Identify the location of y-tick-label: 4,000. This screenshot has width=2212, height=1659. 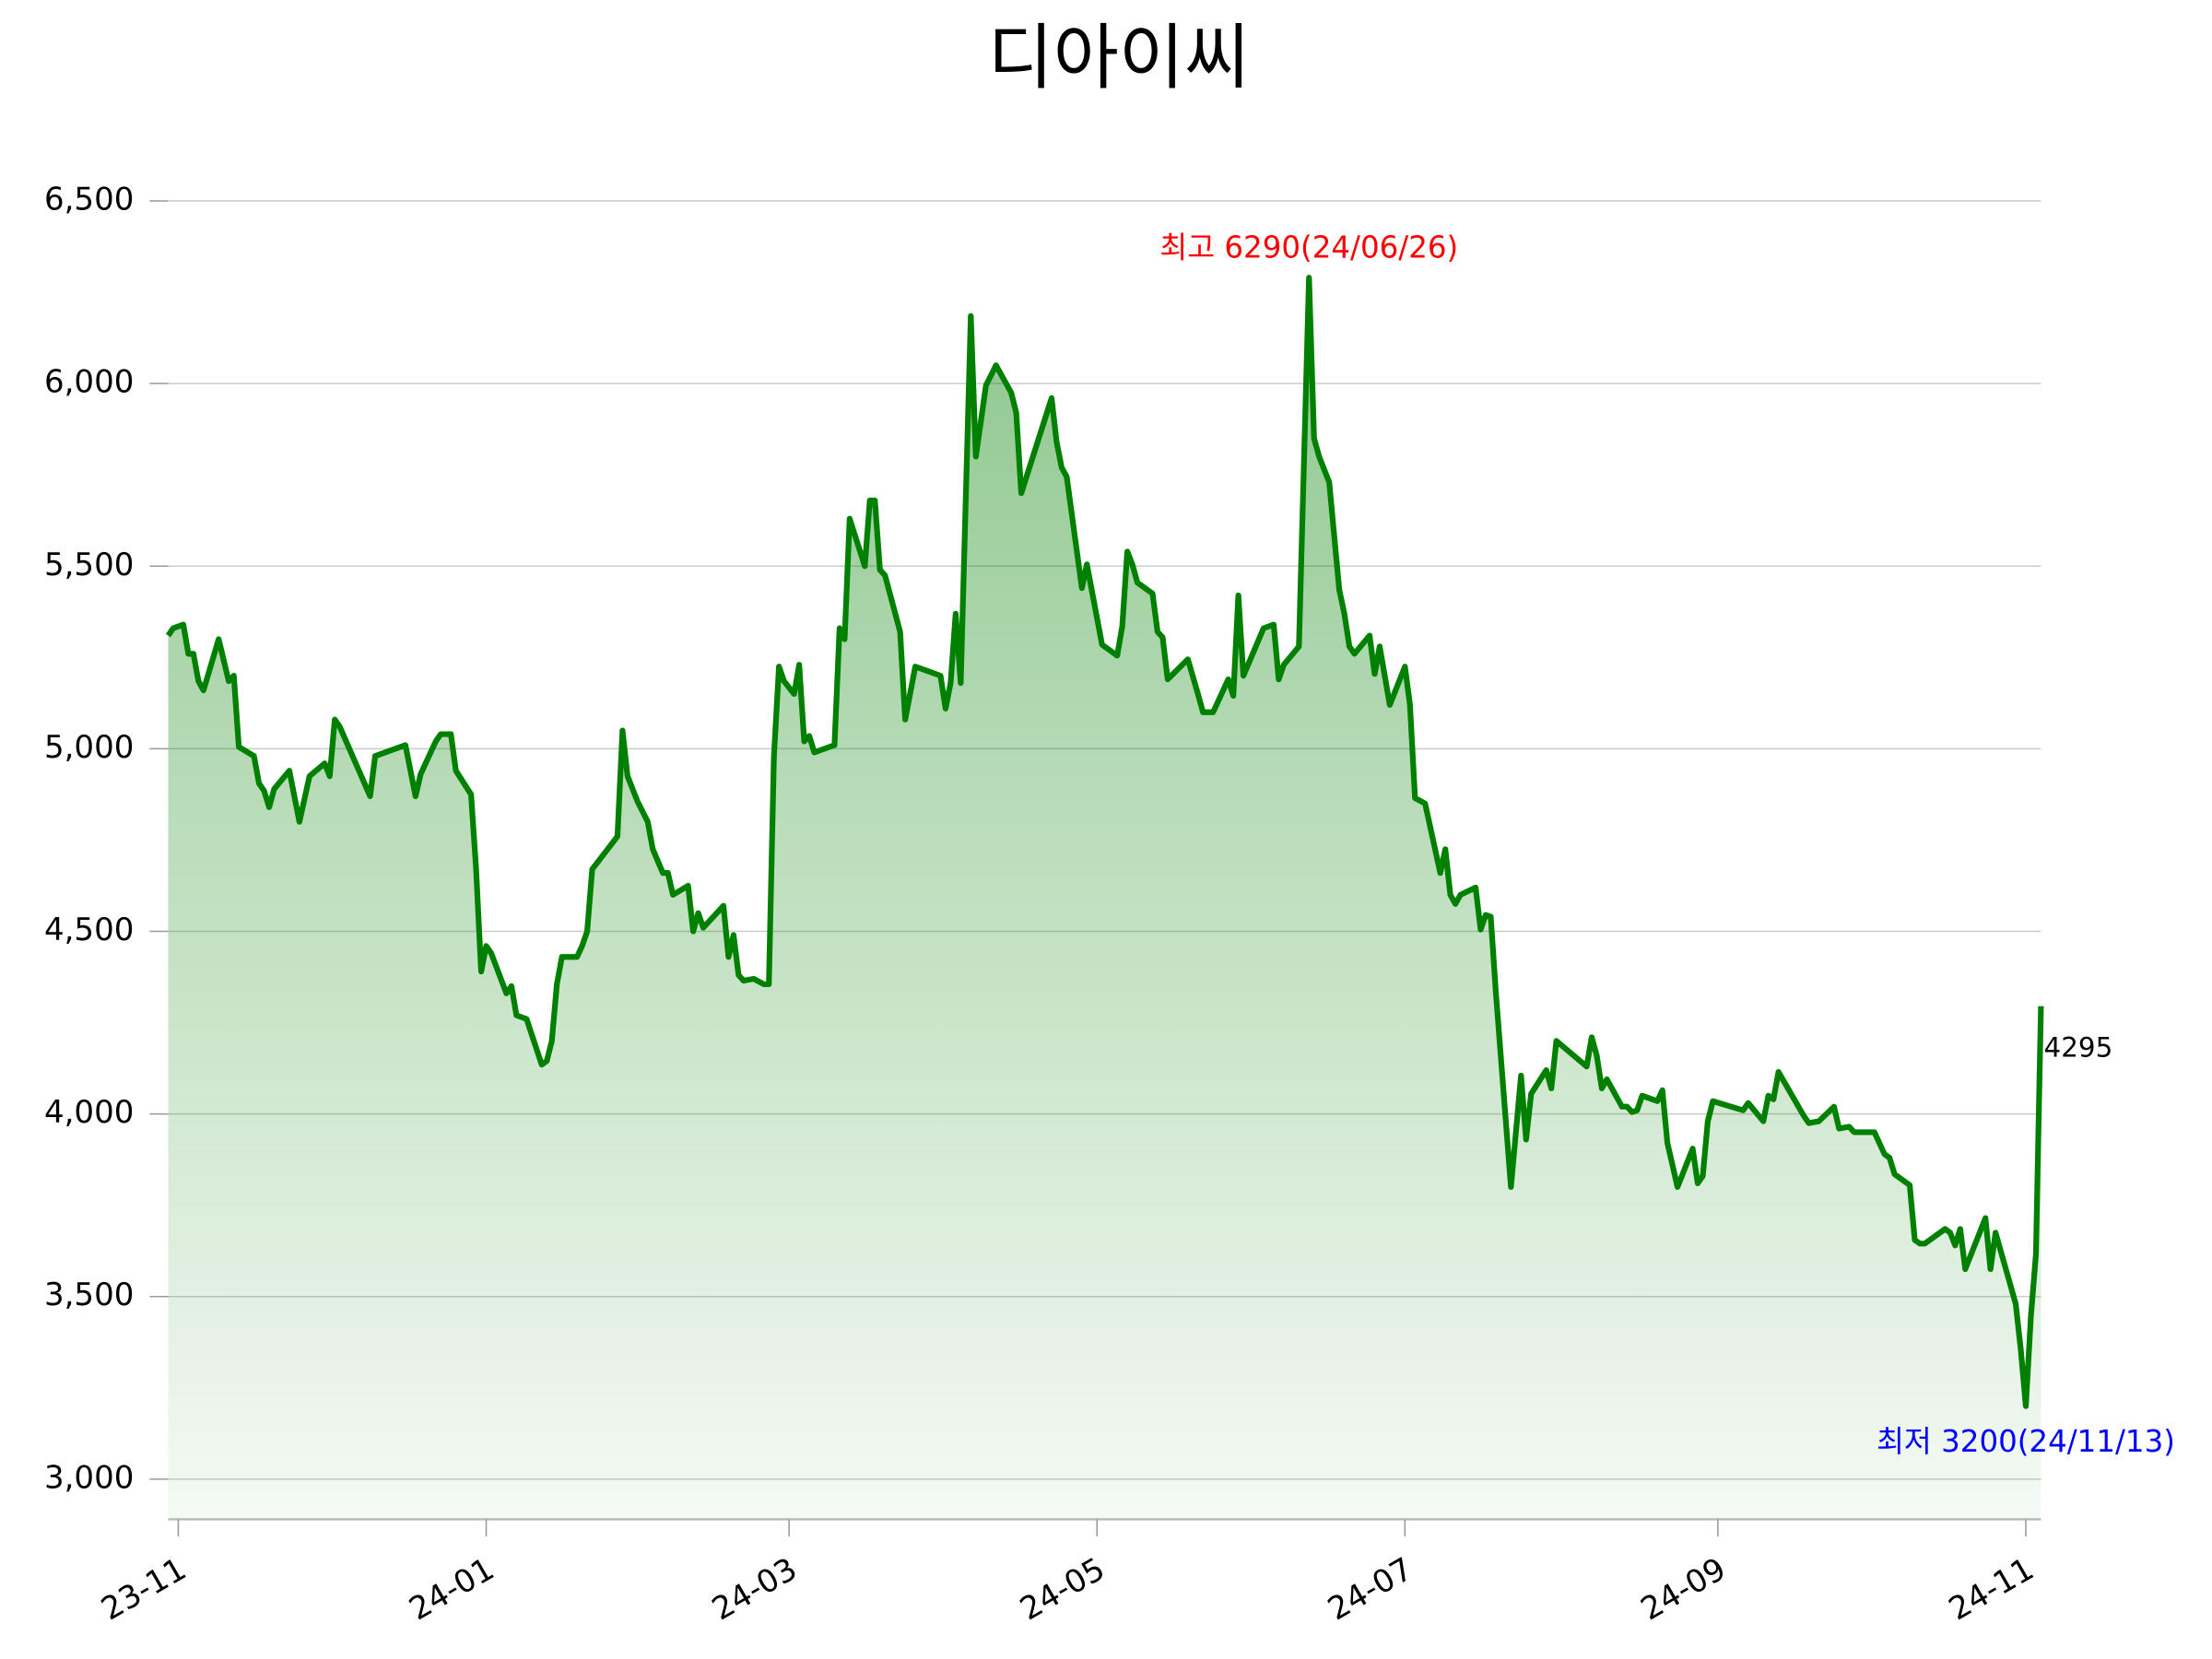
(89, 1112).